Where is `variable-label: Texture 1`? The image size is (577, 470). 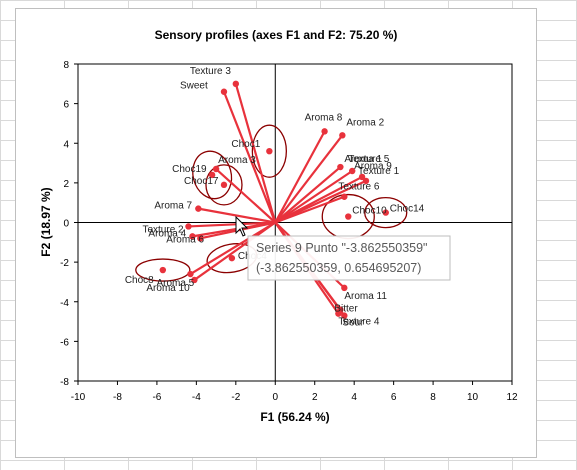
variable-label: Texture 1 is located at coordinates (379, 171).